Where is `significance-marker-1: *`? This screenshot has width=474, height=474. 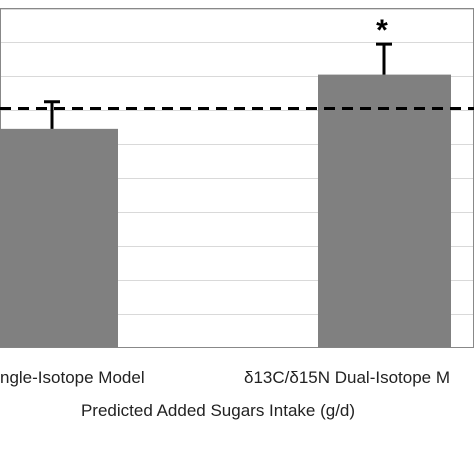
significance-marker-1: * is located at coordinates (382, 30).